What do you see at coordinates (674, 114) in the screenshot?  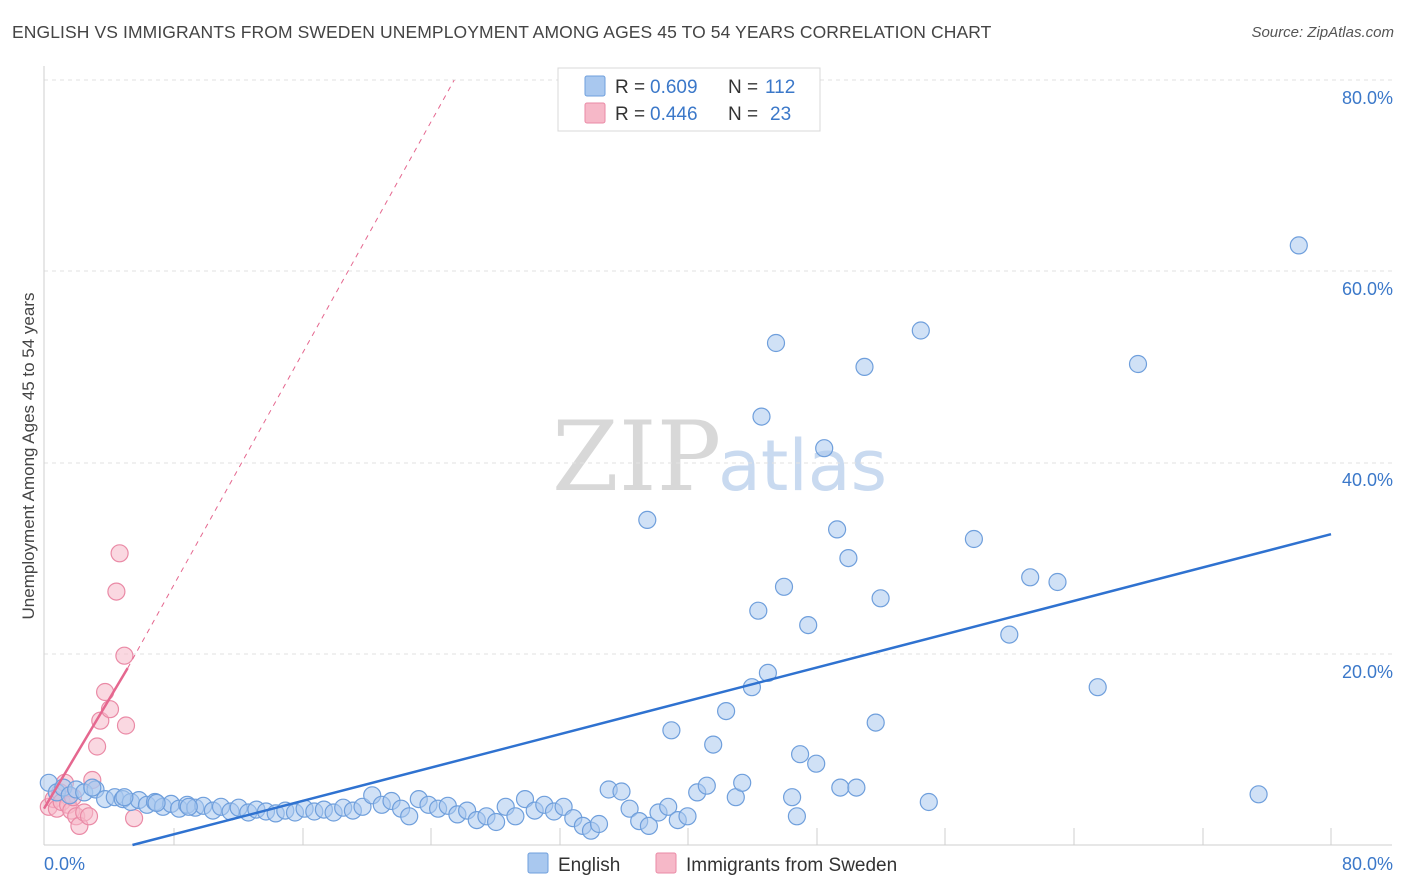 I see `legend-sweden-r: 0.446` at bounding box center [674, 114].